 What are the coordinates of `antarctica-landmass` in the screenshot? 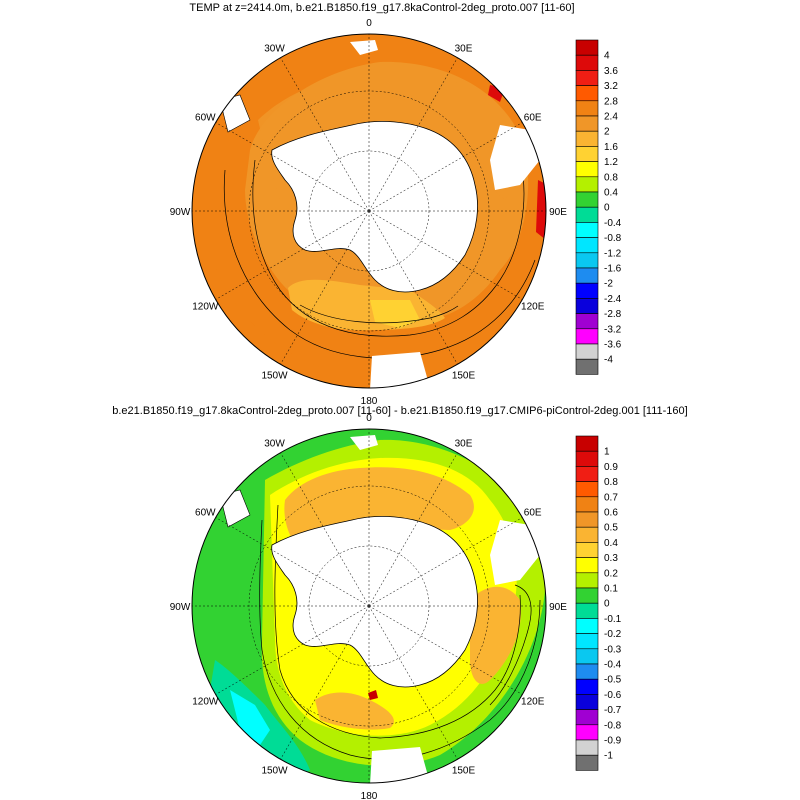 It's located at (374, 207).